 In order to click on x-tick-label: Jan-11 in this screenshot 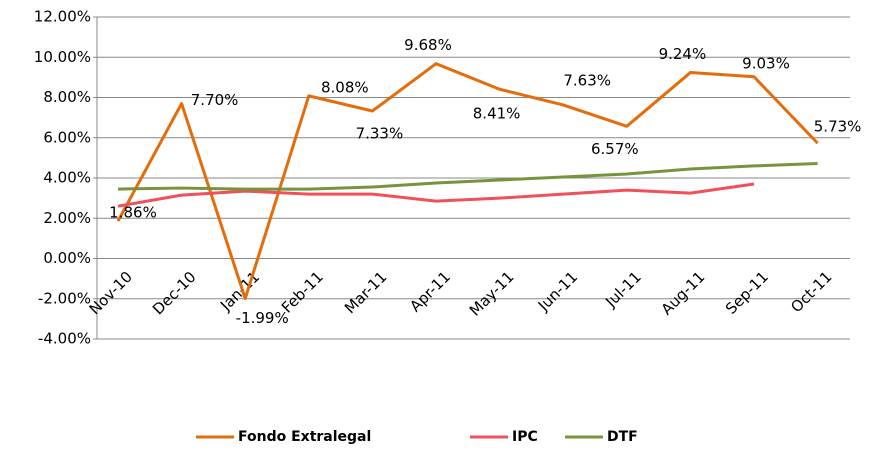, I will do `click(239, 291)`.